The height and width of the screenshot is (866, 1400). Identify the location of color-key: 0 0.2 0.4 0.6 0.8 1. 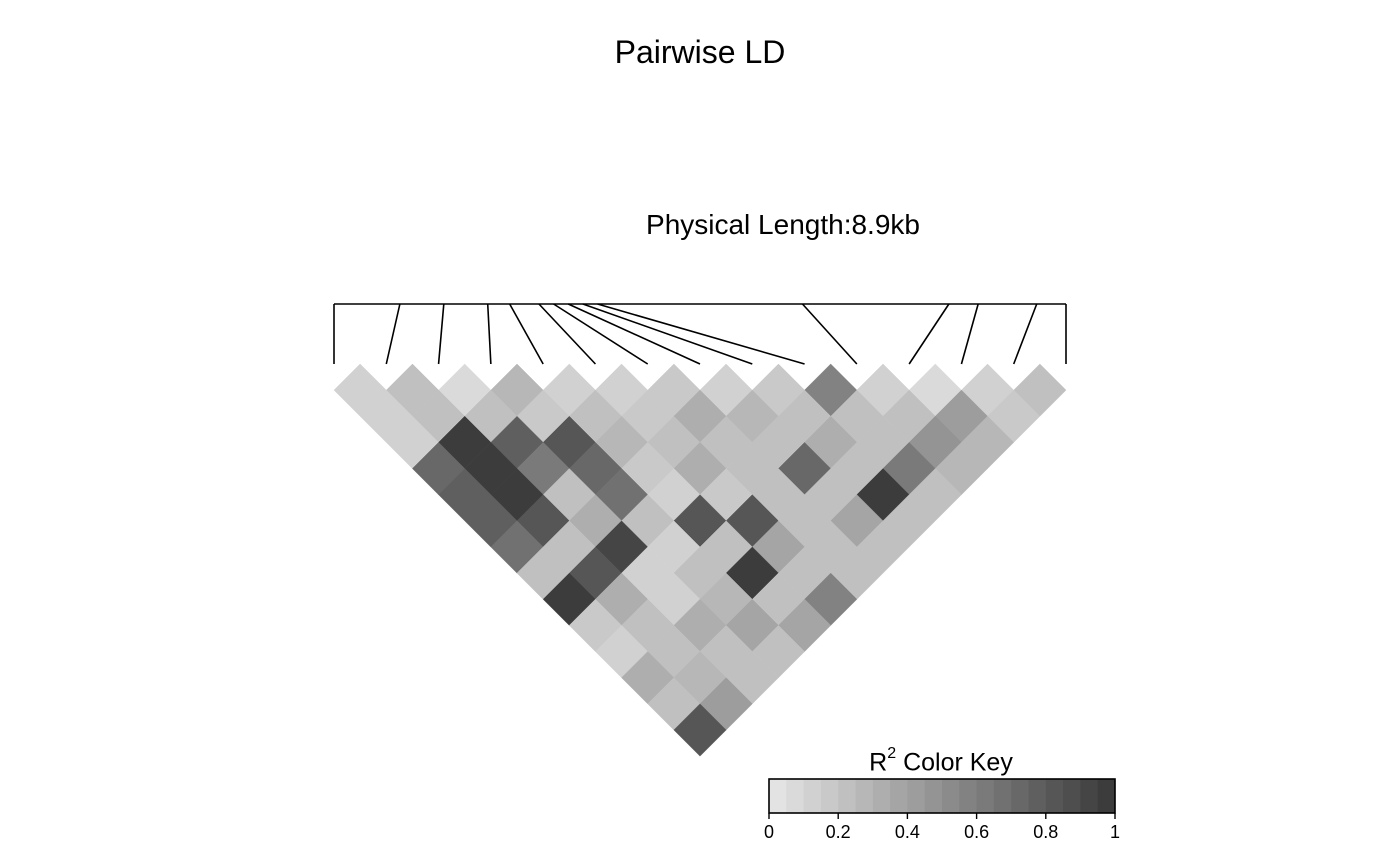
(942, 810).